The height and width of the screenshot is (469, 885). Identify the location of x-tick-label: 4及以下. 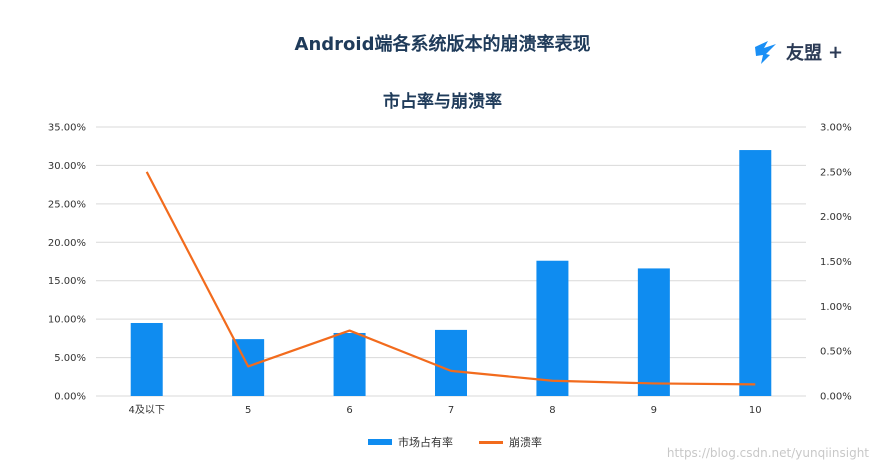
(147, 410).